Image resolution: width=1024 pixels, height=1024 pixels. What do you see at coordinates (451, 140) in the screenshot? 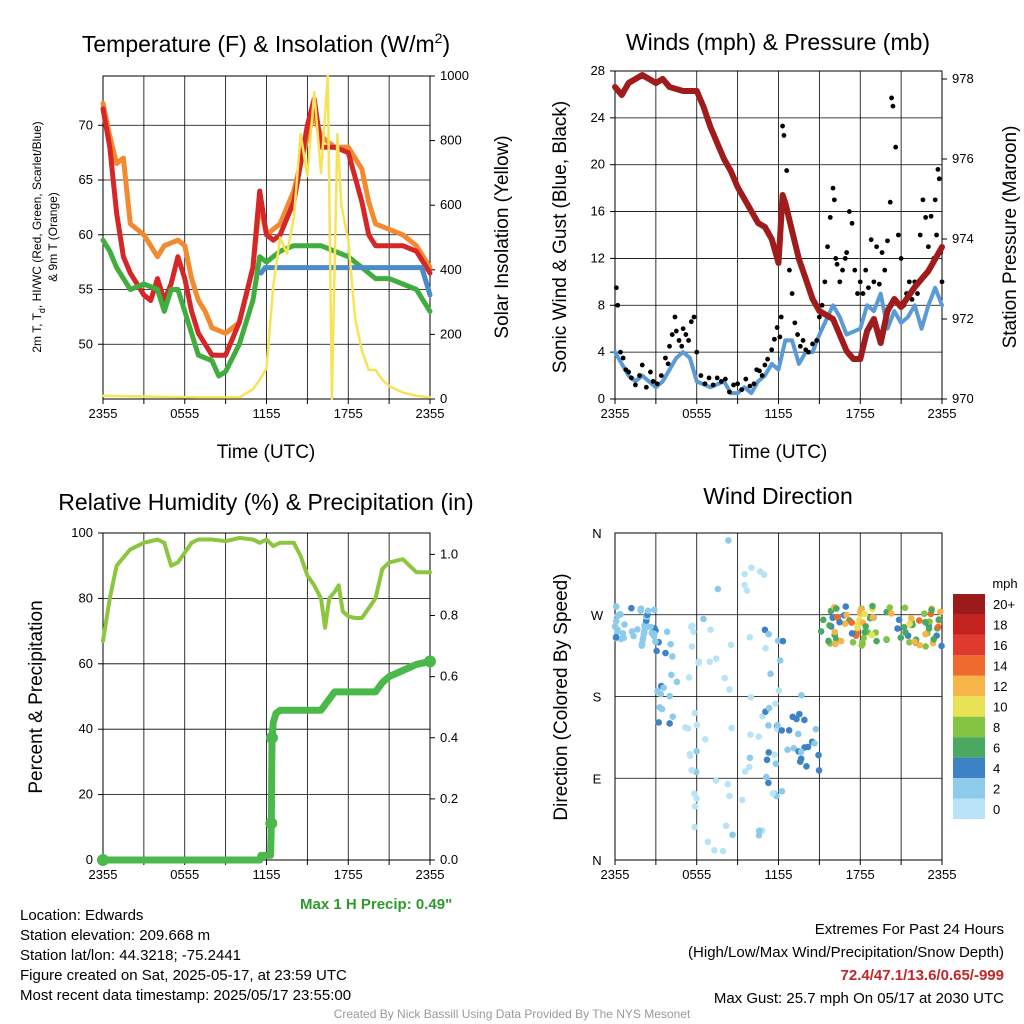
I see `y-right-tick-label: 800` at bounding box center [451, 140].